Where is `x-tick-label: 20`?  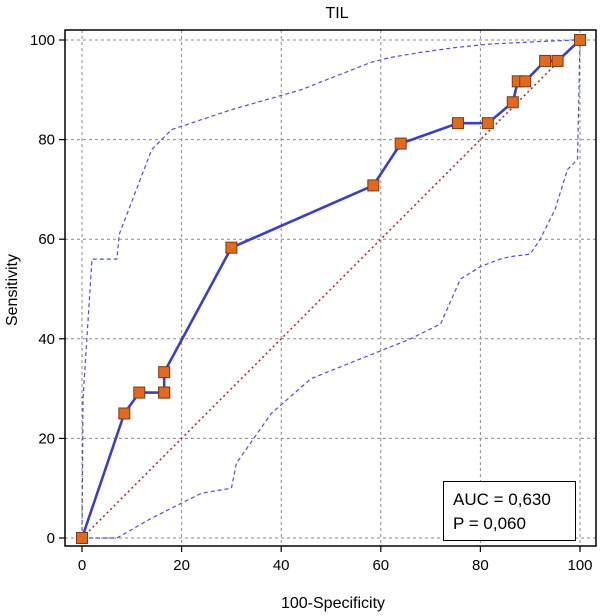 x-tick-label: 20 is located at coordinates (181, 565).